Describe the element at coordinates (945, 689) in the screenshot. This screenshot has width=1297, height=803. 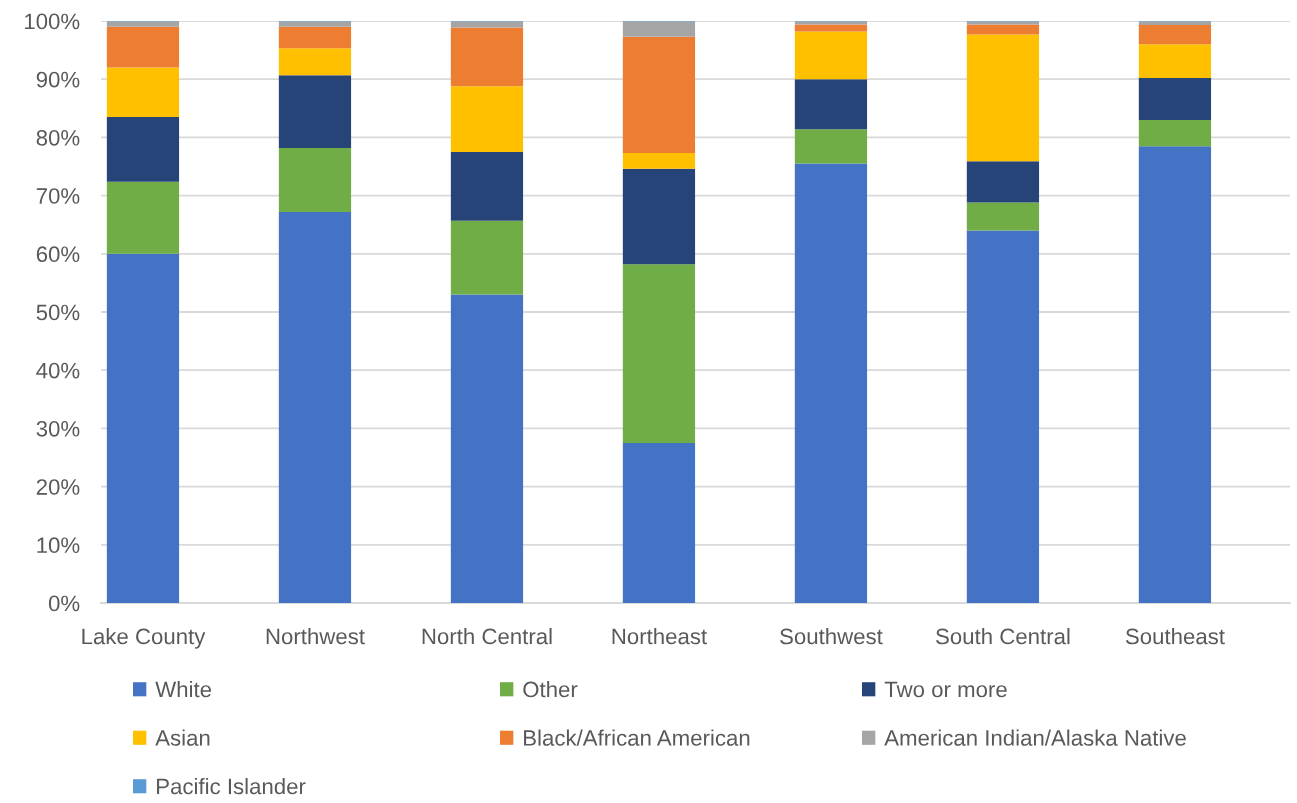
I see `legend-label: Two or more` at that location.